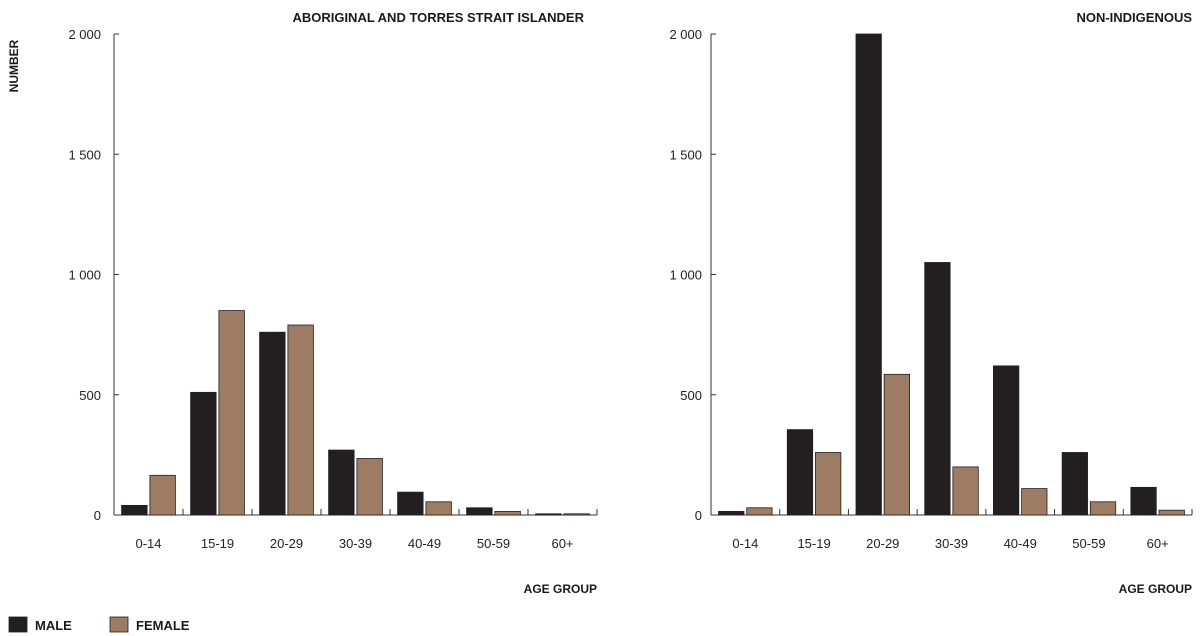 The image size is (1201, 636). I want to click on chart-title: ABORIGINAL AND TORRES STRAIT ISLANDER, so click(438, 17).